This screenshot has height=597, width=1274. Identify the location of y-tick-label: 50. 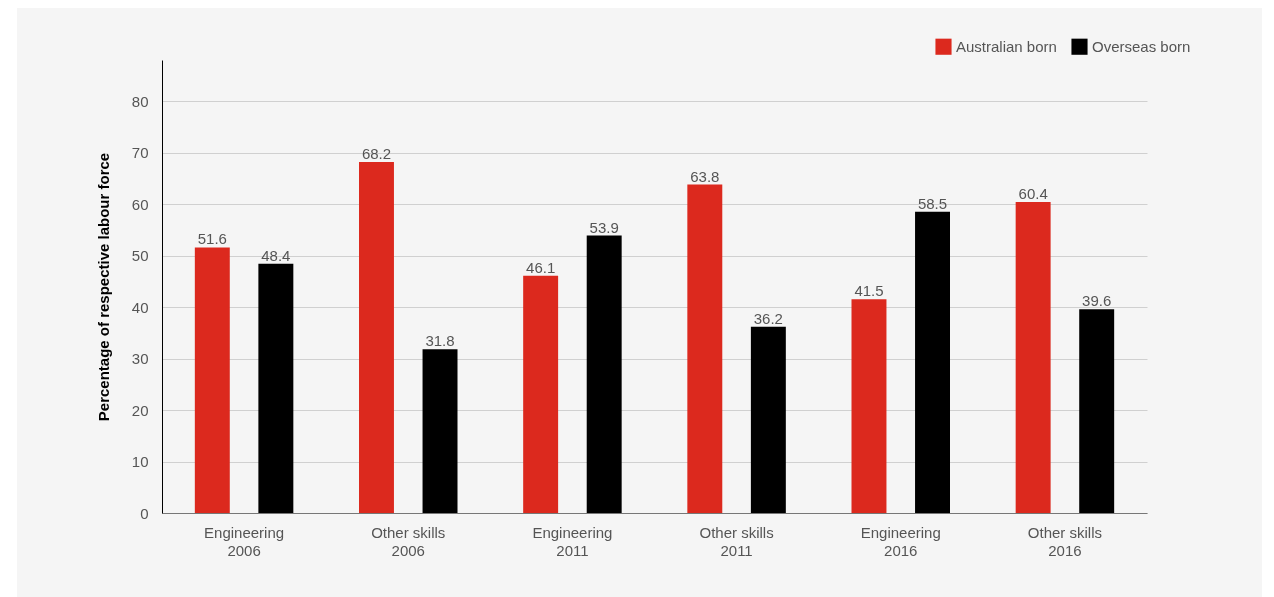
(140, 256).